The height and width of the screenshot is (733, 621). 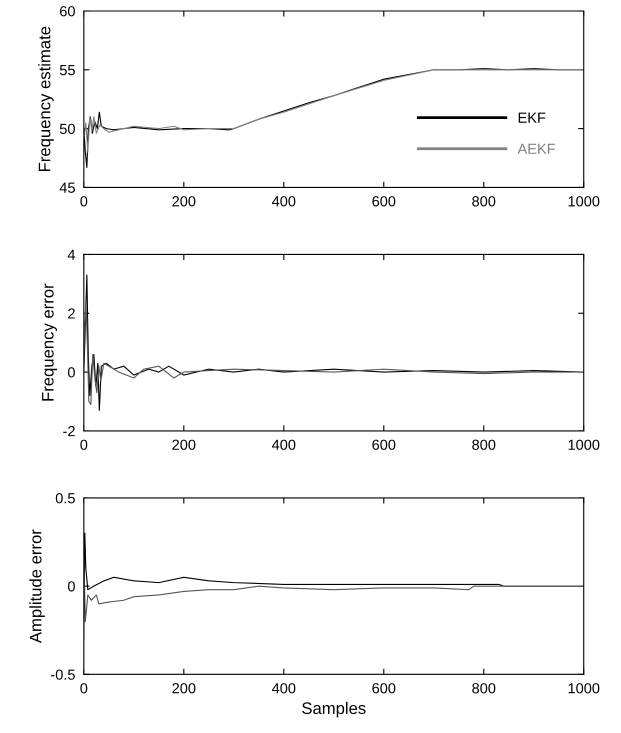 I want to click on y-axis-title: Frequency estimate, so click(x=46, y=99).